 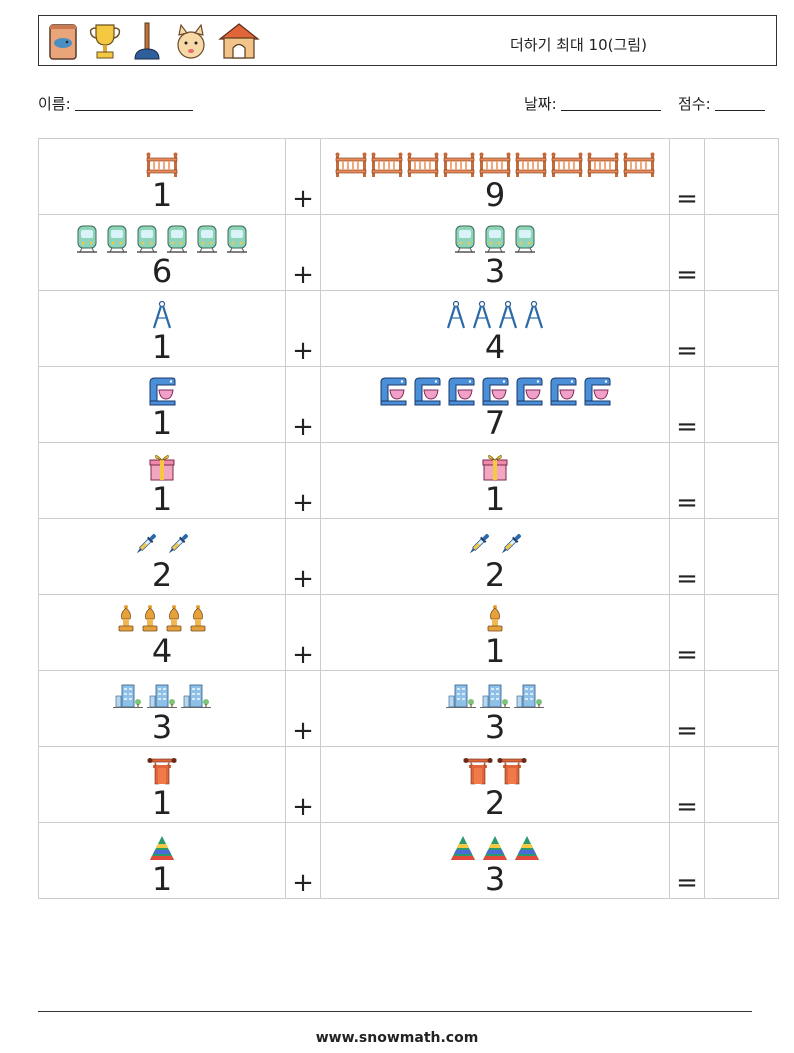 I want to click on score-blank, so click(x=739, y=103).